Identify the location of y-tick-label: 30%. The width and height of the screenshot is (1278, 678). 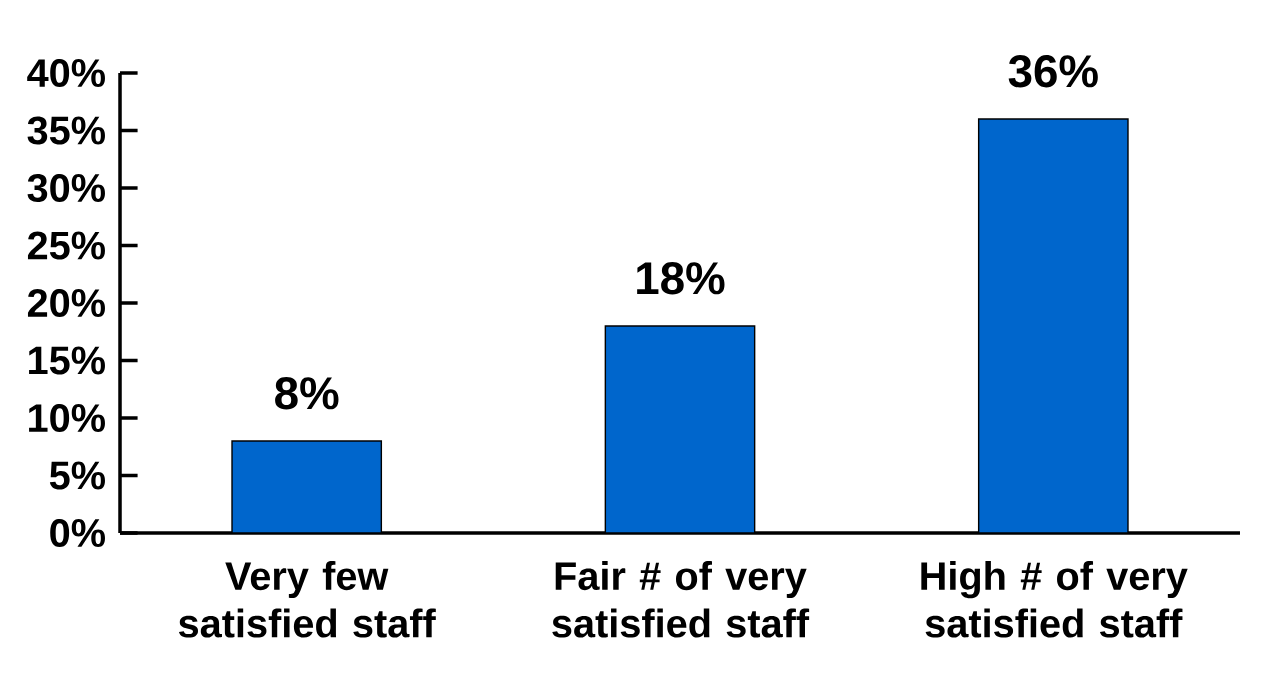
(66, 188).